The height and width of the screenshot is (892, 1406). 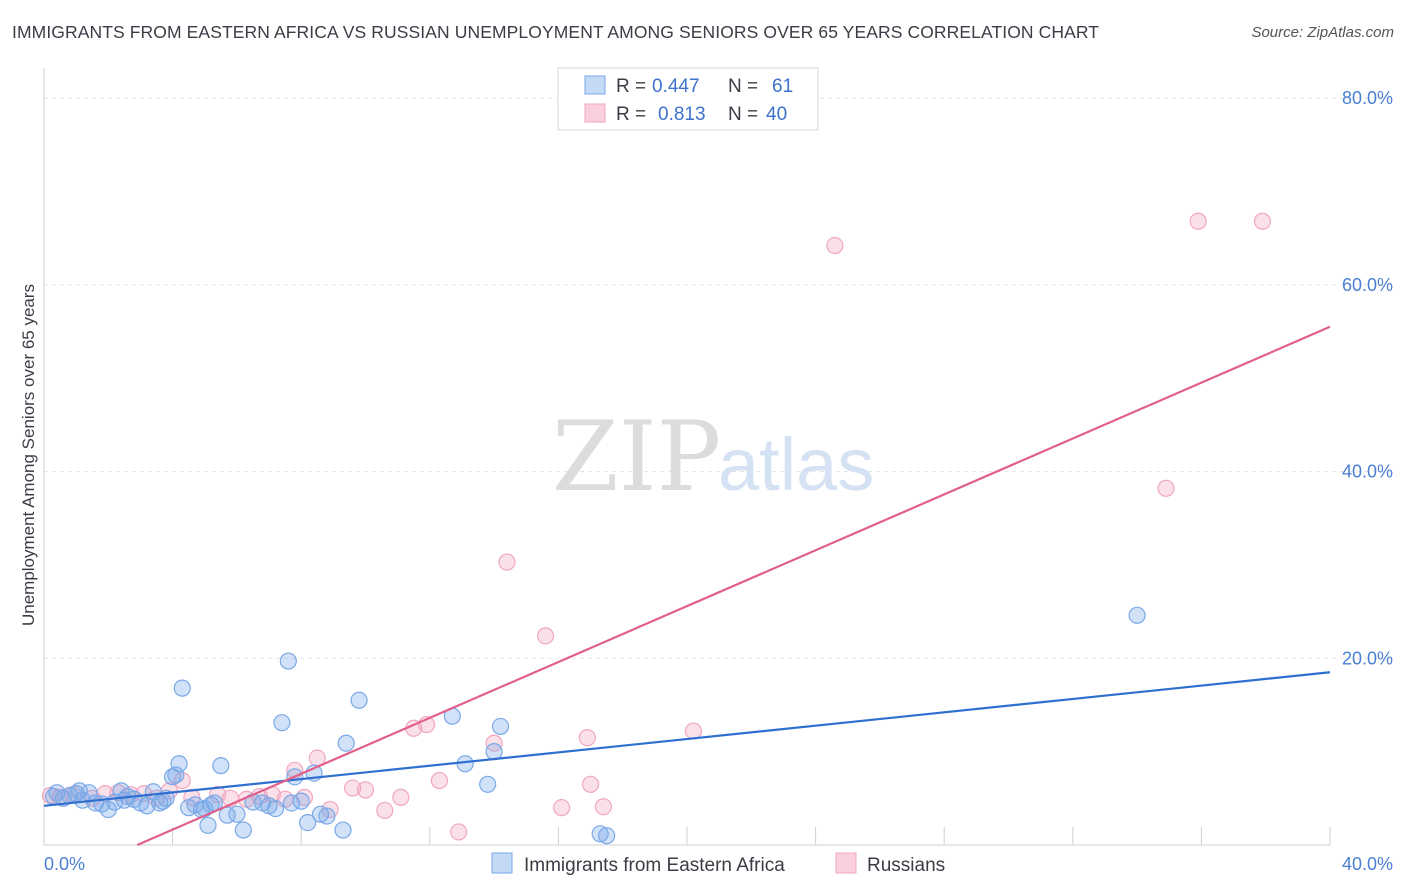 I want to click on legend-box: R = 0.447 N = 61 R = 0.813 N = 40, so click(x=688, y=99).